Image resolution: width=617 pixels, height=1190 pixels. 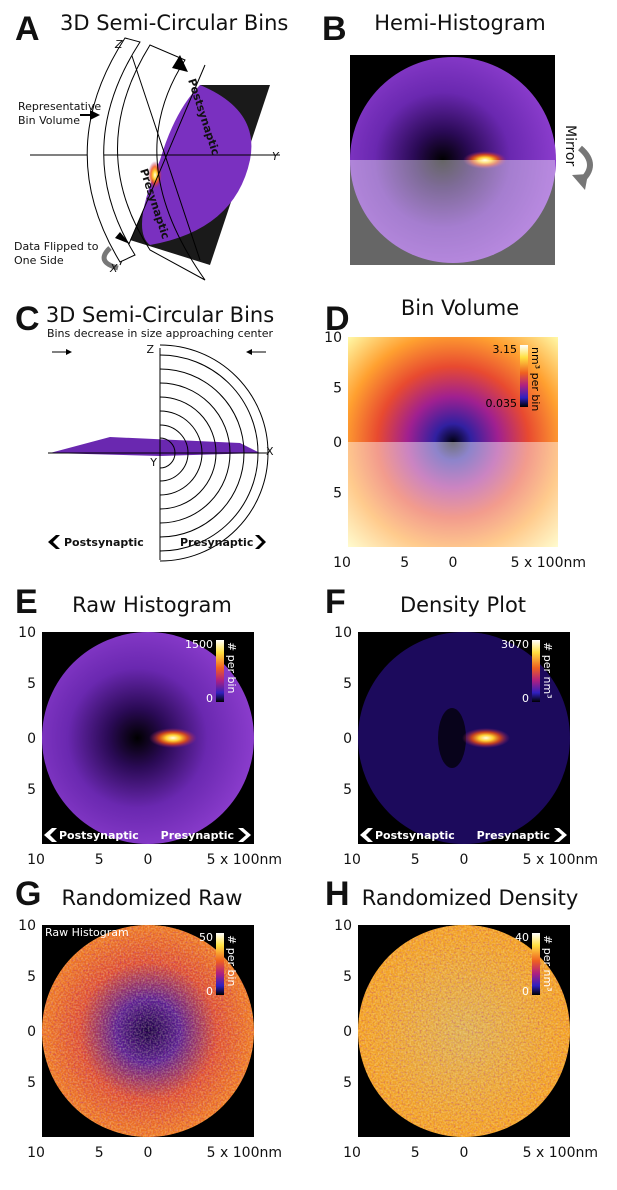 I want to click on panel-b-drawing, so click(x=471, y=160).